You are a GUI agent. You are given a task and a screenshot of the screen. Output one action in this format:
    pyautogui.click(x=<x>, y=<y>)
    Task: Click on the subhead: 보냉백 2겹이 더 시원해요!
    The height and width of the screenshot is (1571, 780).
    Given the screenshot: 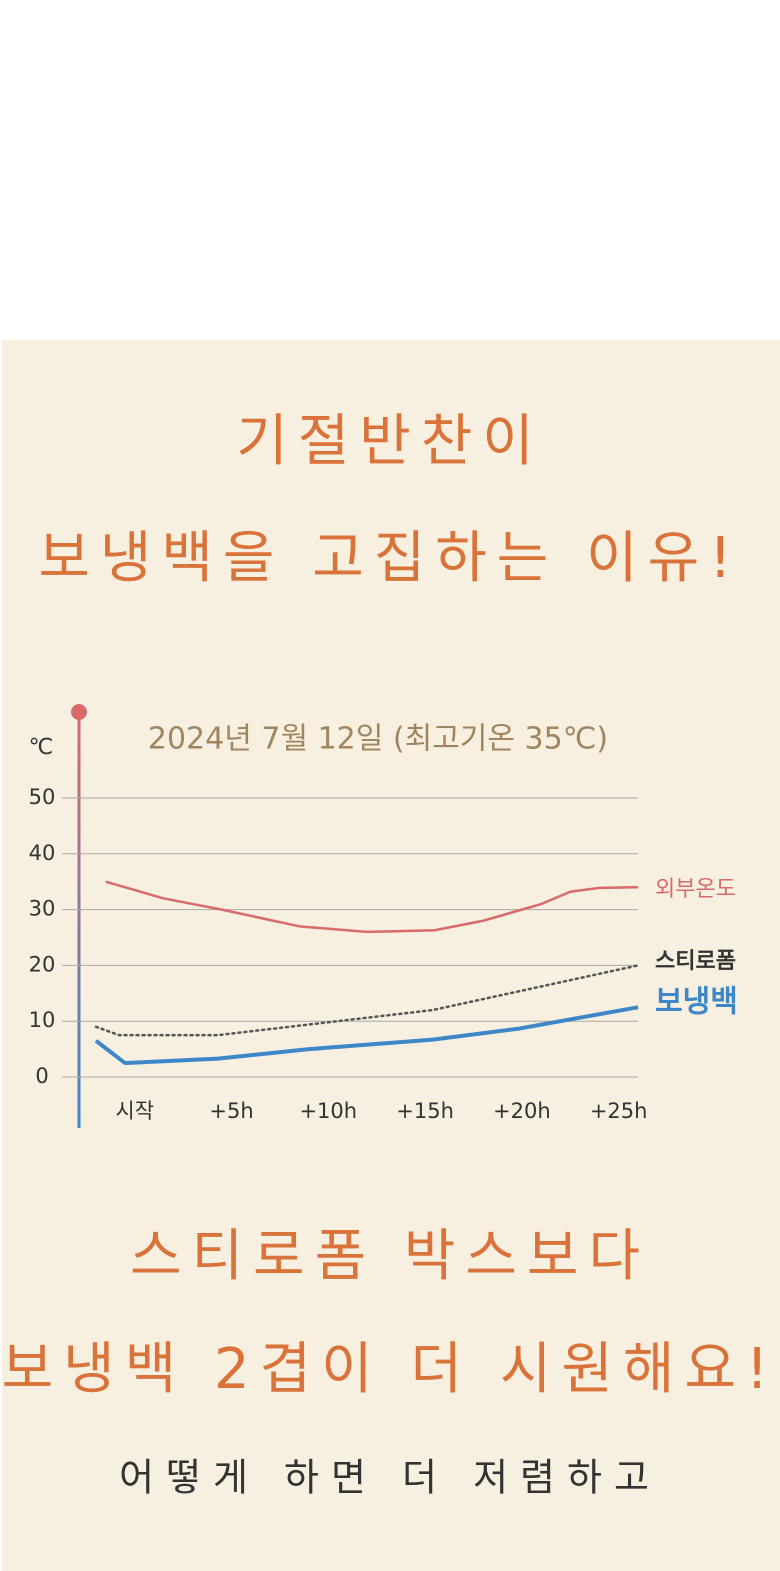 What is the action you would take?
    pyautogui.click(x=390, y=1369)
    